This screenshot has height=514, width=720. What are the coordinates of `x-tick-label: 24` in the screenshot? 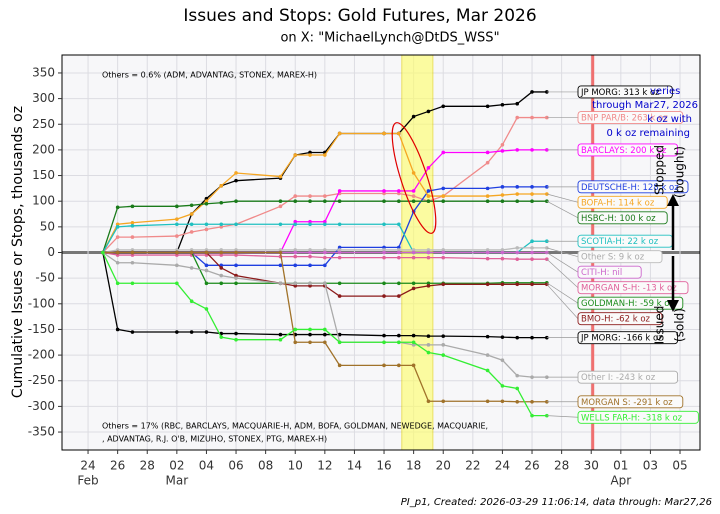 It's located at (502, 466).